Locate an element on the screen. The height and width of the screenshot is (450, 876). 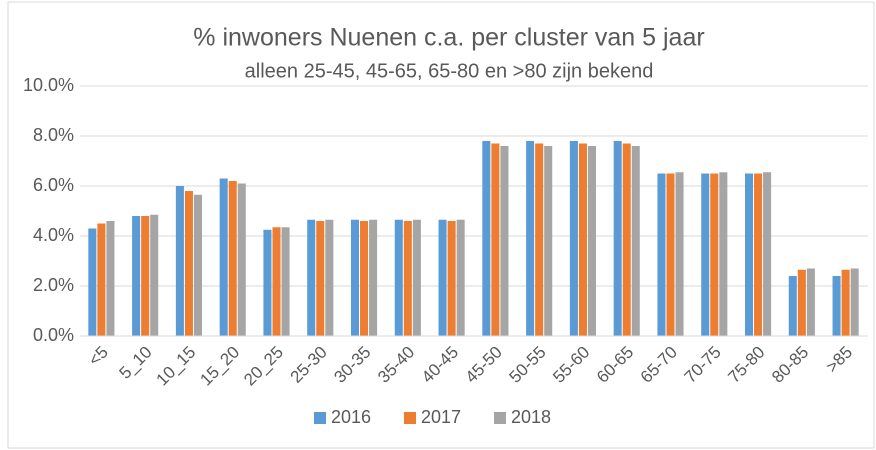
legend-label: 2018 is located at coordinates (531, 417).